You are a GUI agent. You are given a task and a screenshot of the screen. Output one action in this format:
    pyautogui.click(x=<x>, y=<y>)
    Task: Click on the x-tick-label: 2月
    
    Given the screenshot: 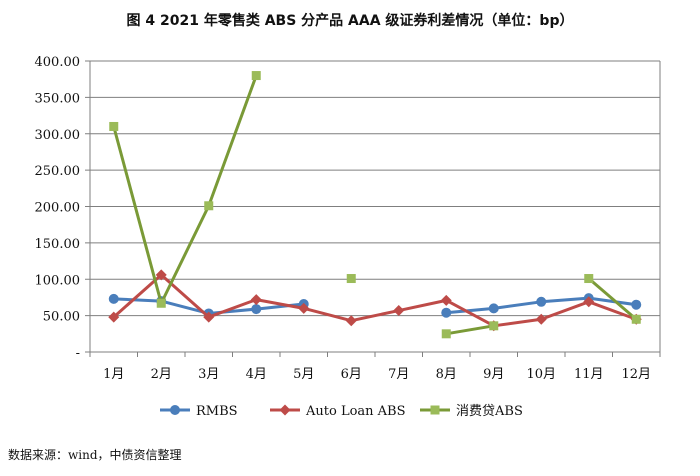 What is the action you would take?
    pyautogui.click(x=161, y=374)
    